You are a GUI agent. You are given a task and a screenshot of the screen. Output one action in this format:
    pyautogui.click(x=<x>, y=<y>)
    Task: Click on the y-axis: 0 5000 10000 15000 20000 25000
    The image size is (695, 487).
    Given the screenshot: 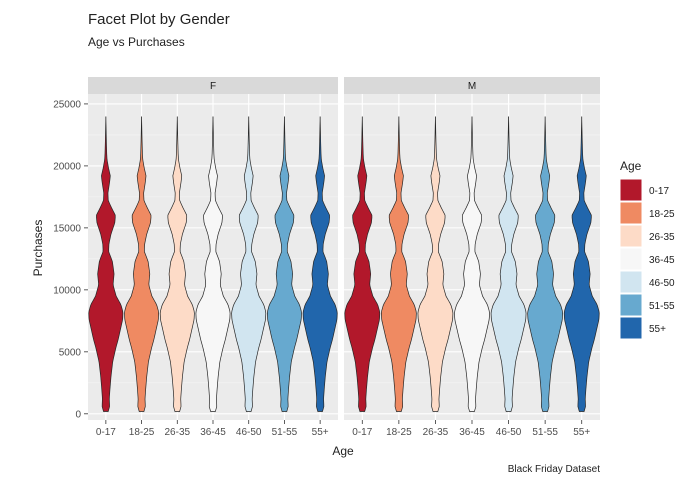 What is the action you would take?
    pyautogui.click(x=70, y=259)
    